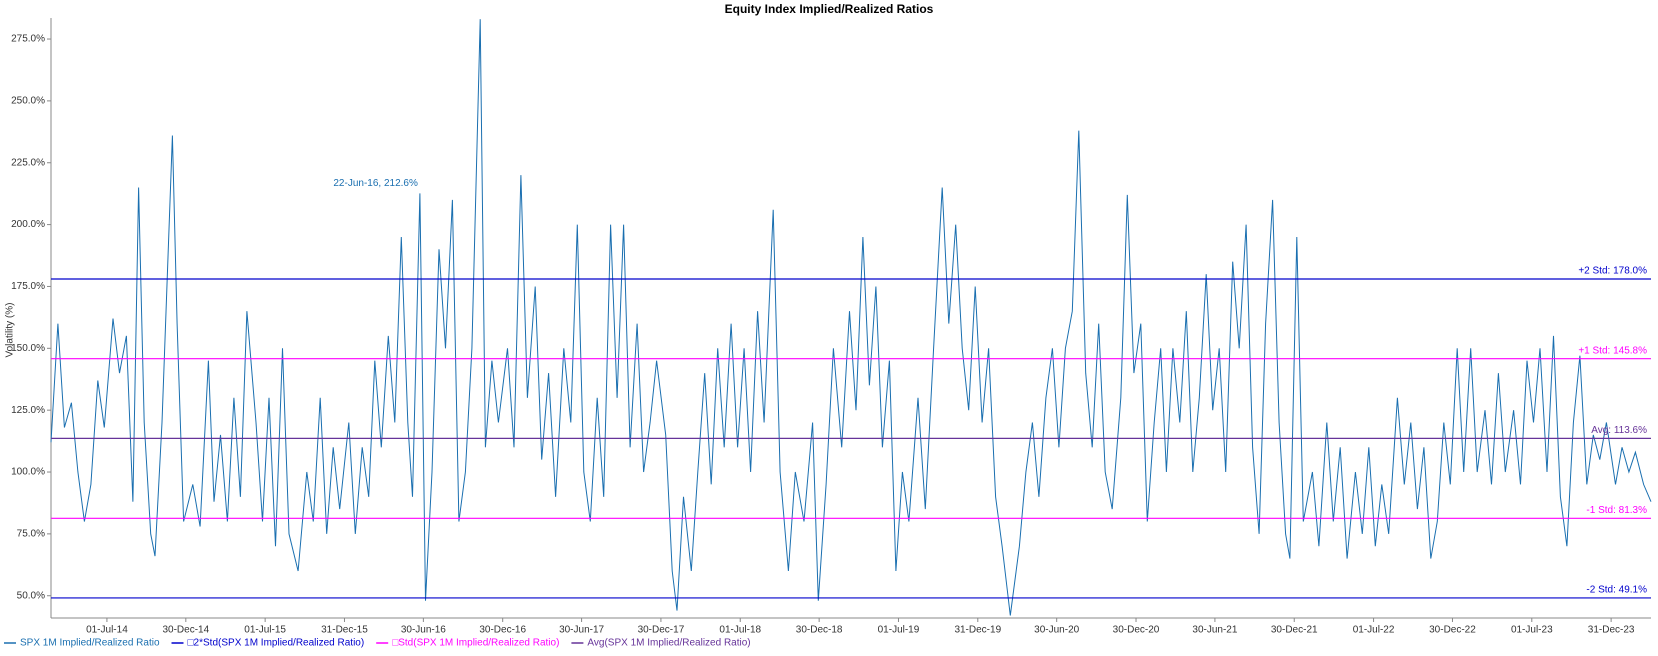  I want to click on x-tick-label: 30-Jun-21, so click(1214, 630).